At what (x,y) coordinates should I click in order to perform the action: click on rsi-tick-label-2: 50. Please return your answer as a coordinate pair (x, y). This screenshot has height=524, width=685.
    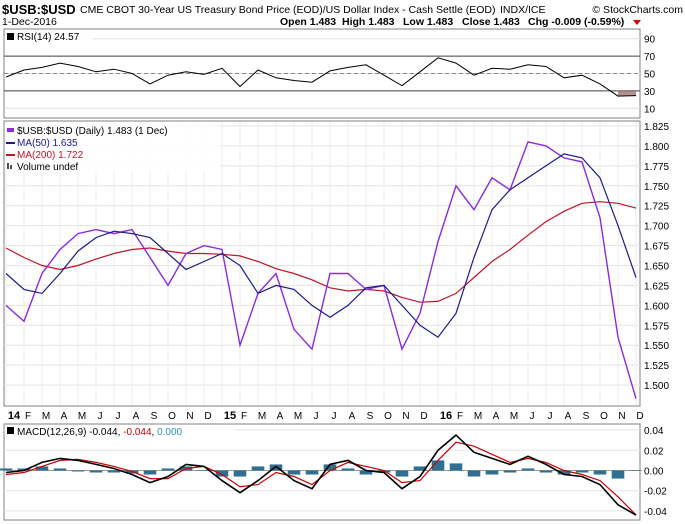
    Looking at the image, I should click on (650, 75).